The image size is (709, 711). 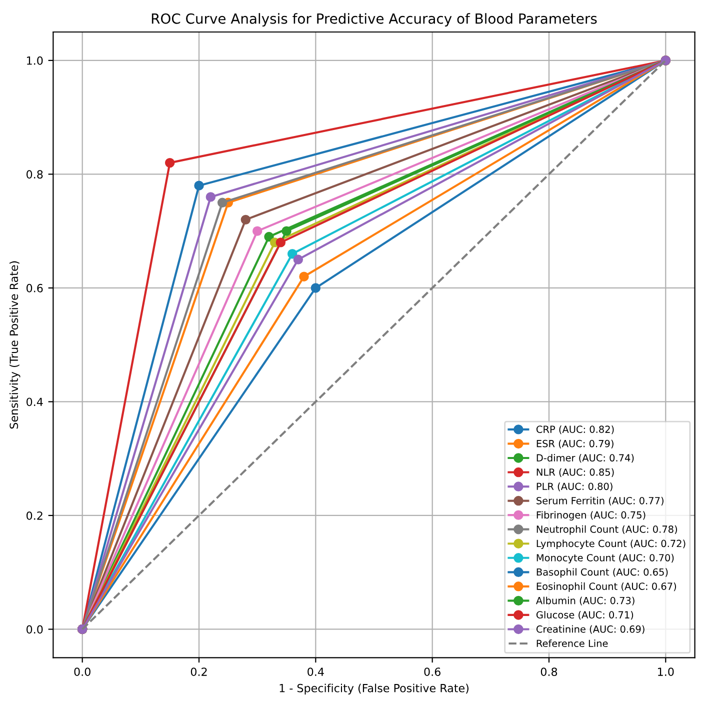 What do you see at coordinates (666, 672) in the screenshot?
I see `x-tick-label: 1.0` at bounding box center [666, 672].